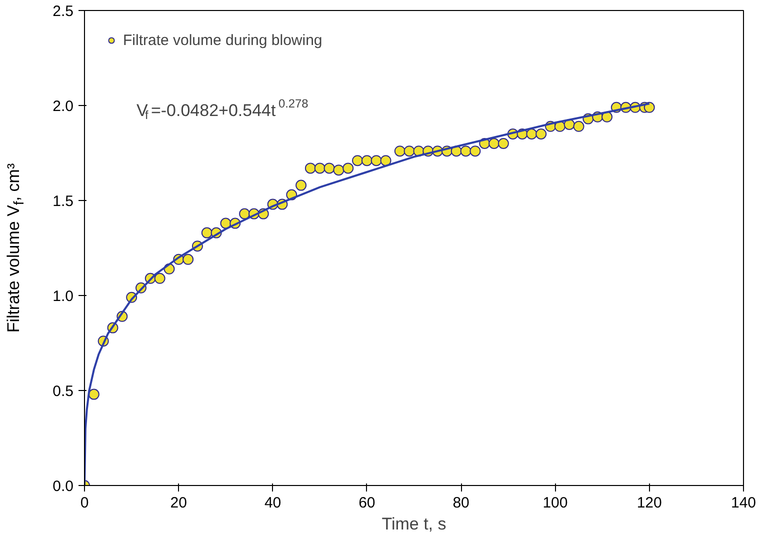 This screenshot has width=762, height=552. What do you see at coordinates (84, 503) in the screenshot?
I see `x-tick-label: 0` at bounding box center [84, 503].